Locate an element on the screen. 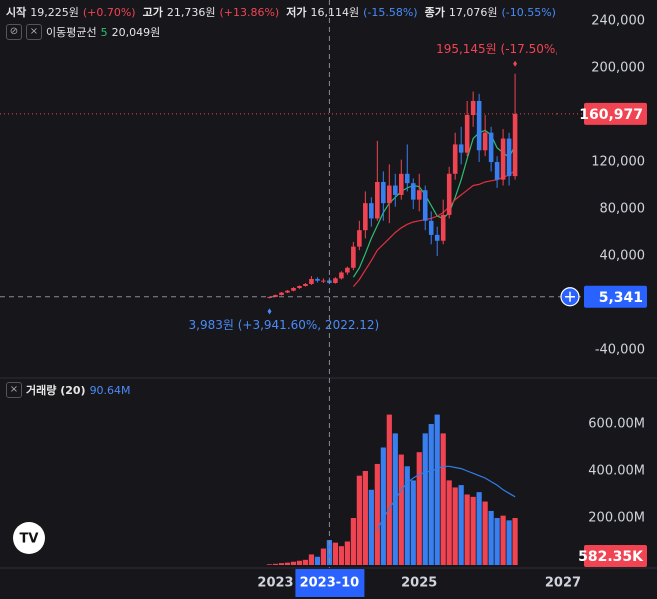  y-tick-label: 40,000 is located at coordinates (623, 256).